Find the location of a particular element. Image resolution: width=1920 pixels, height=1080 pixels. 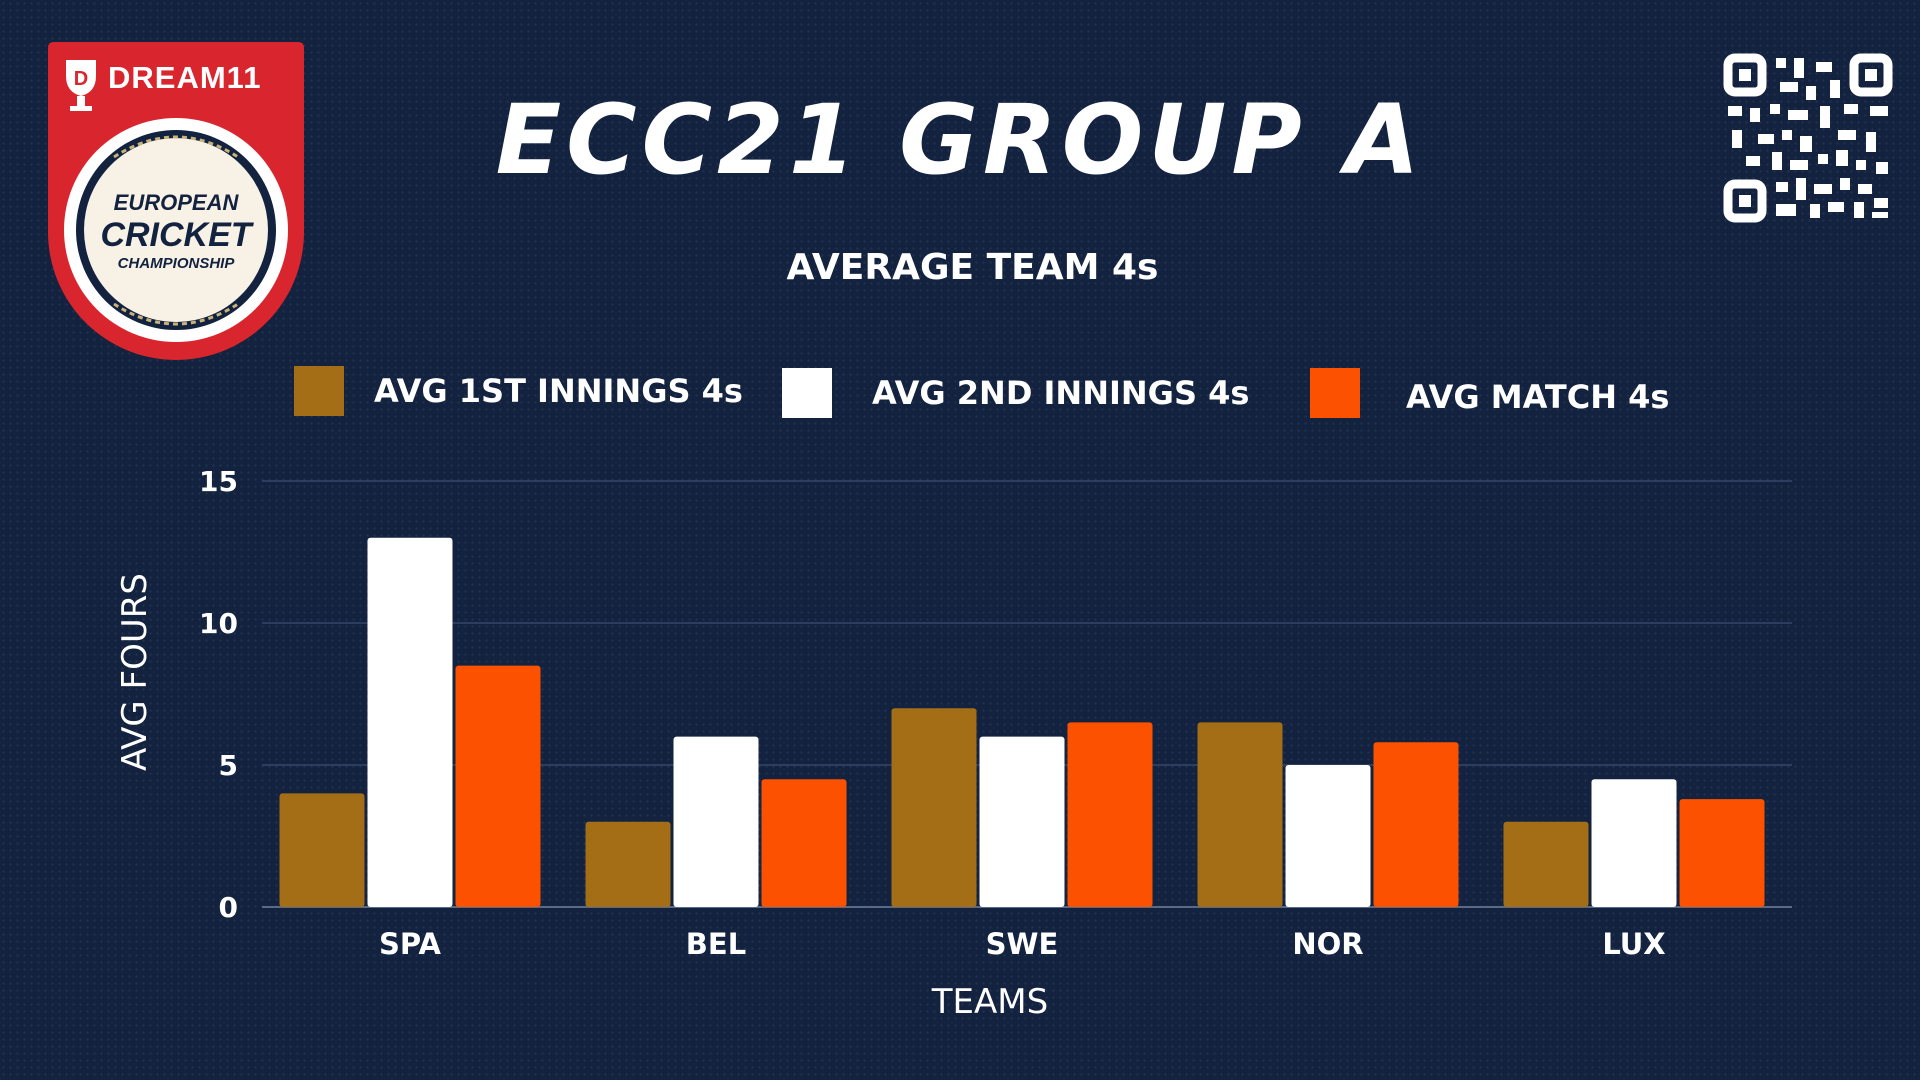

logo-text-european: EUROPEAN is located at coordinates (177, 202).